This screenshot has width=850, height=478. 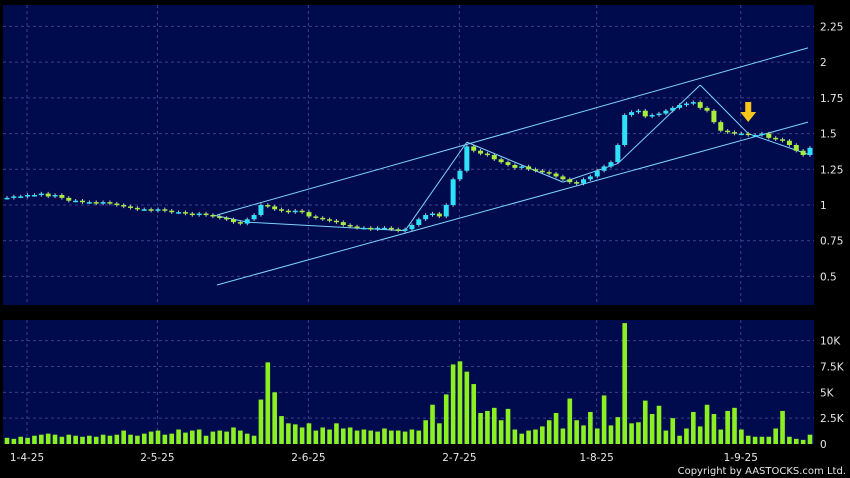 What do you see at coordinates (308, 458) in the screenshot?
I see `date-tick-label: 2-6-25` at bounding box center [308, 458].